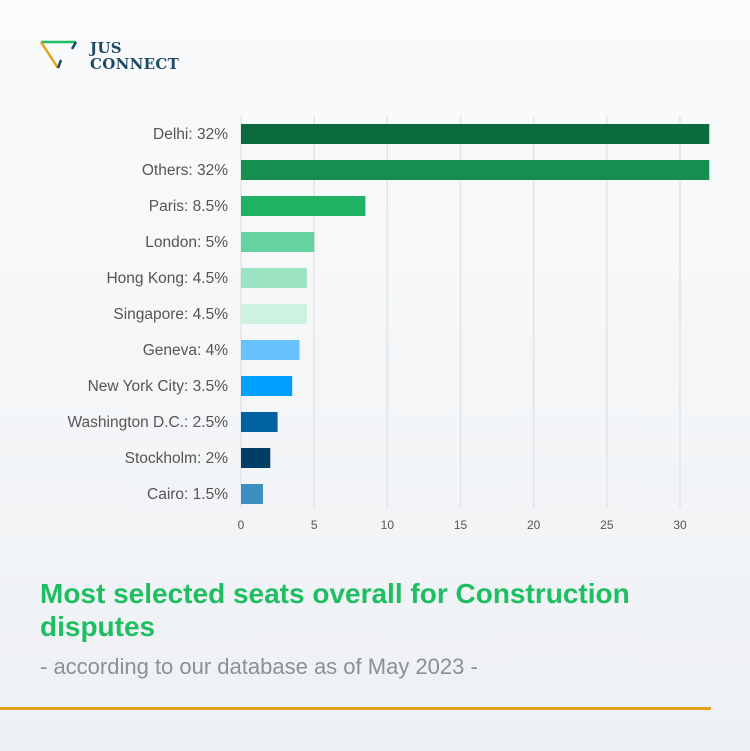 The image size is (750, 751). What do you see at coordinates (461, 525) in the screenshot?
I see `x-tick-label: 15` at bounding box center [461, 525].